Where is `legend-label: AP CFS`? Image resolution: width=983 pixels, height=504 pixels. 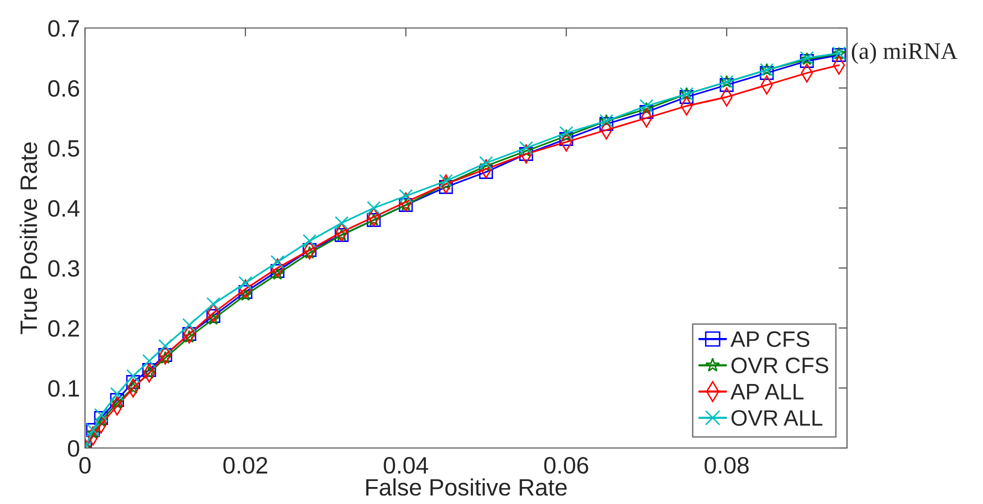
legend-label: AP CFS is located at coordinates (770, 339).